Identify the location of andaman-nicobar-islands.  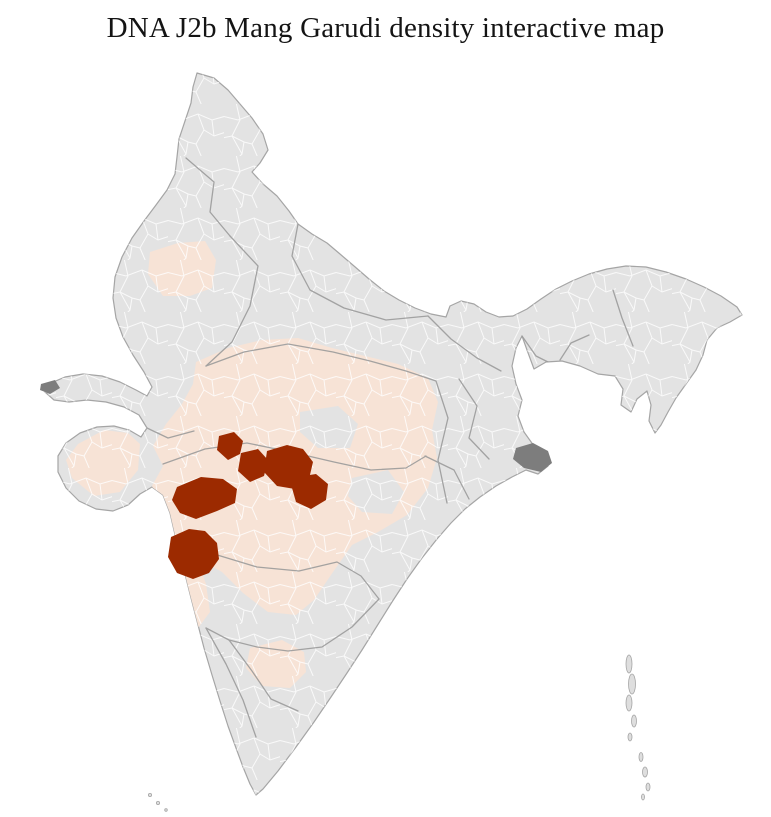
(638, 727).